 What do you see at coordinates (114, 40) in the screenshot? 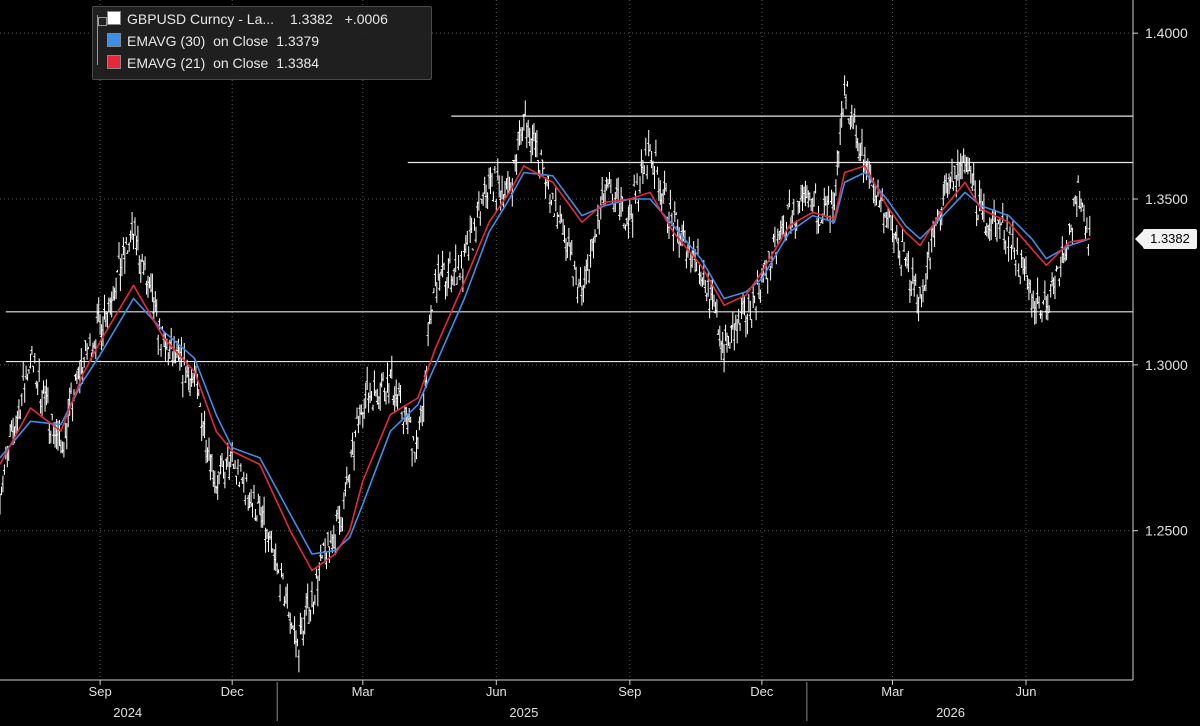
I see `legend-ema30-swatch` at bounding box center [114, 40].